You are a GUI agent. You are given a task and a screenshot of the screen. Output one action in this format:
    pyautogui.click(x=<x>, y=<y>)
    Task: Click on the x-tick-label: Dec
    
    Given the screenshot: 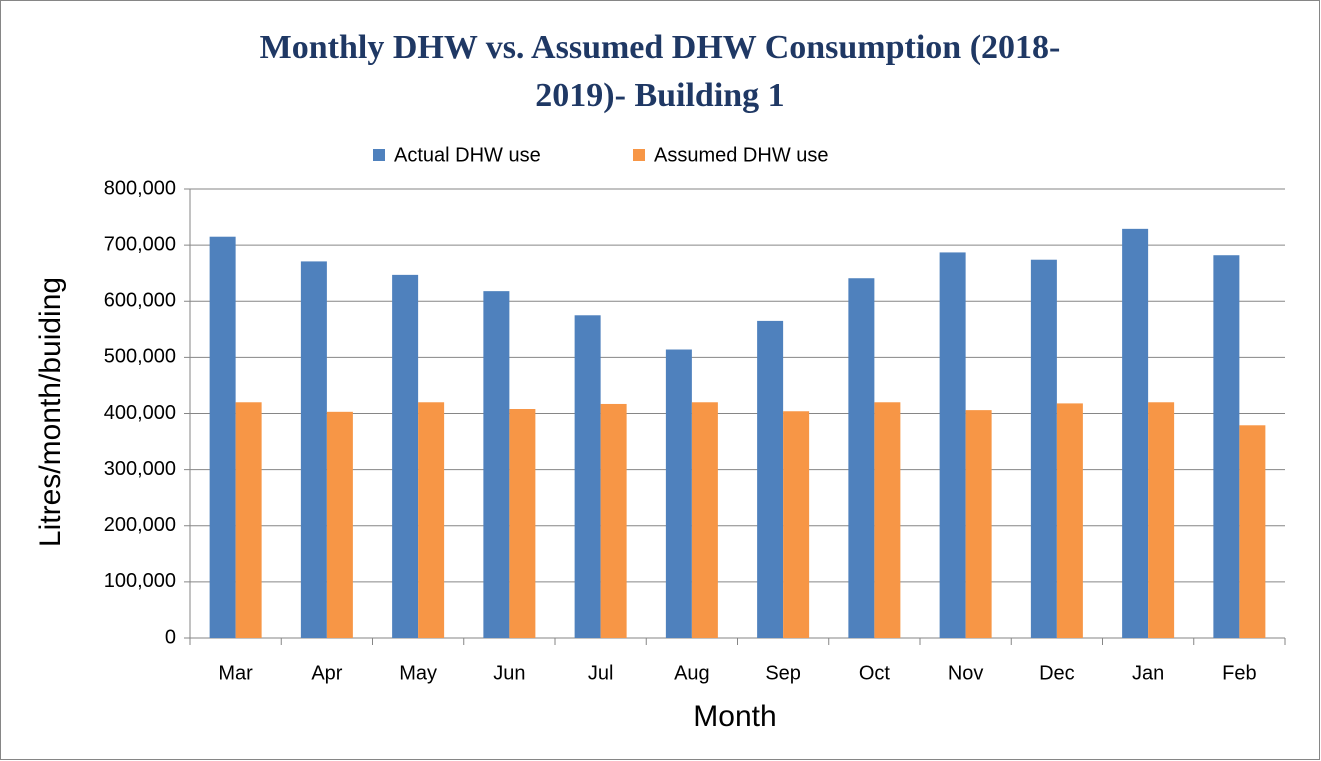 What is the action you would take?
    pyautogui.click(x=1057, y=673)
    